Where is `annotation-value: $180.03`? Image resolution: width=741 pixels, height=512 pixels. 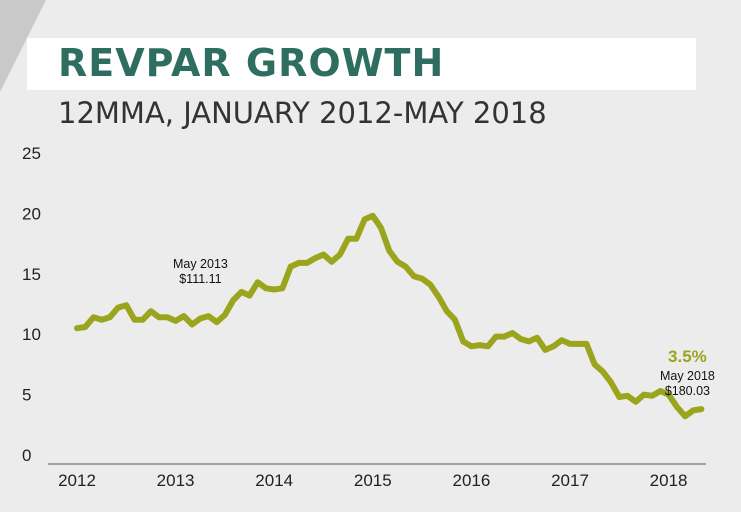 annotation-value: $180.03 is located at coordinates (687, 391).